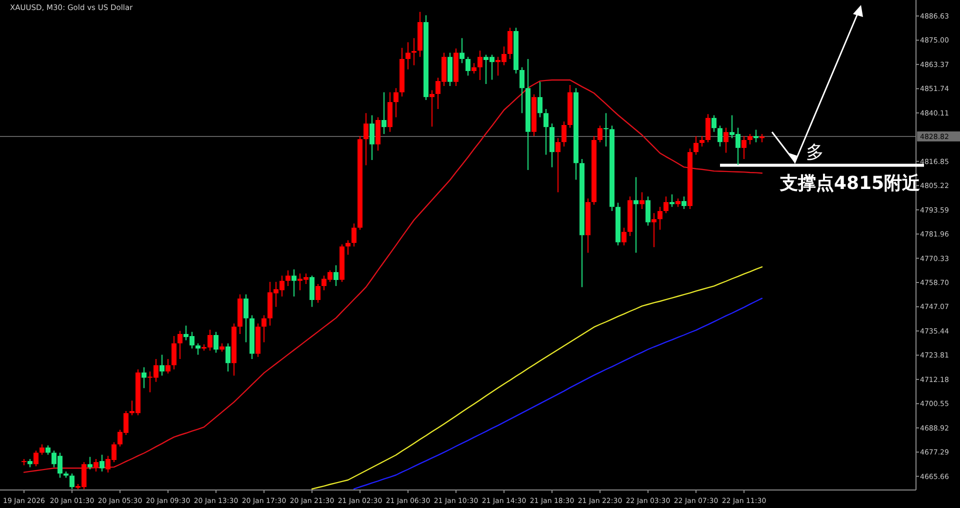 The width and height of the screenshot is (960, 508). Describe the element at coordinates (815, 152) in the screenshot. I see `text: 多` at that location.